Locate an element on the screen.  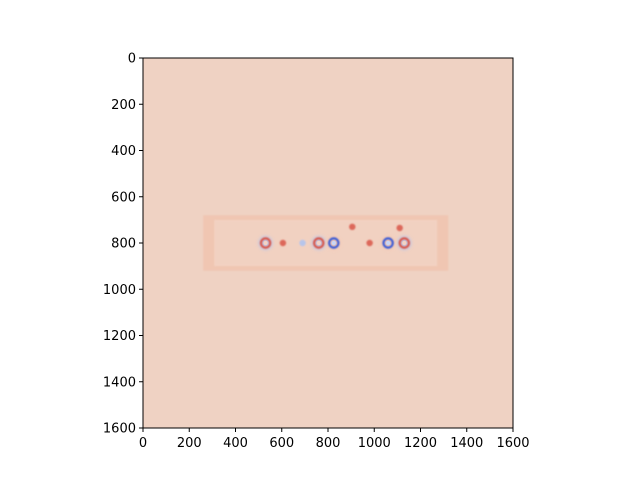
y-tick-label-0: 0 is located at coordinates (132, 59).